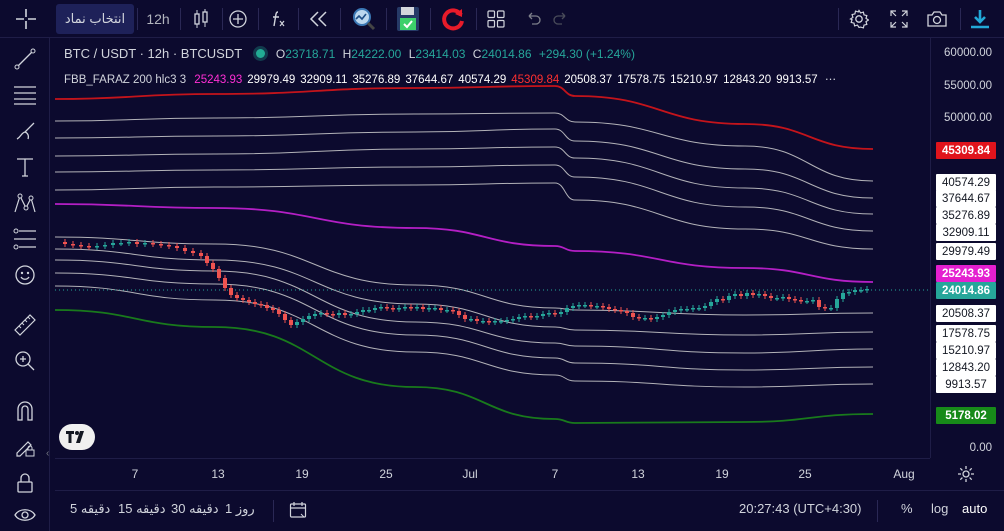 The image size is (1004, 531). What do you see at coordinates (278, 19) in the screenshot?
I see `fx-icon` at bounding box center [278, 19].